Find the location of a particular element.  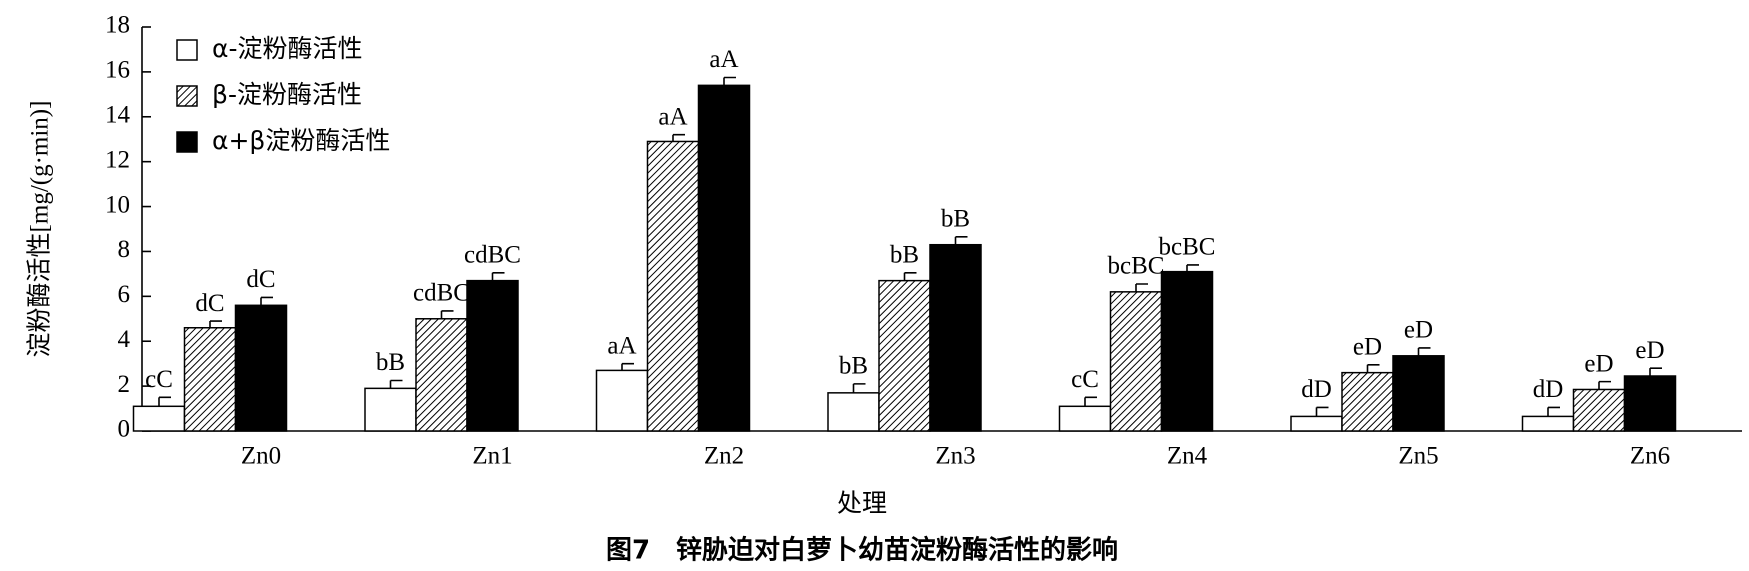

y-tick-label: 10 is located at coordinates (117, 204).